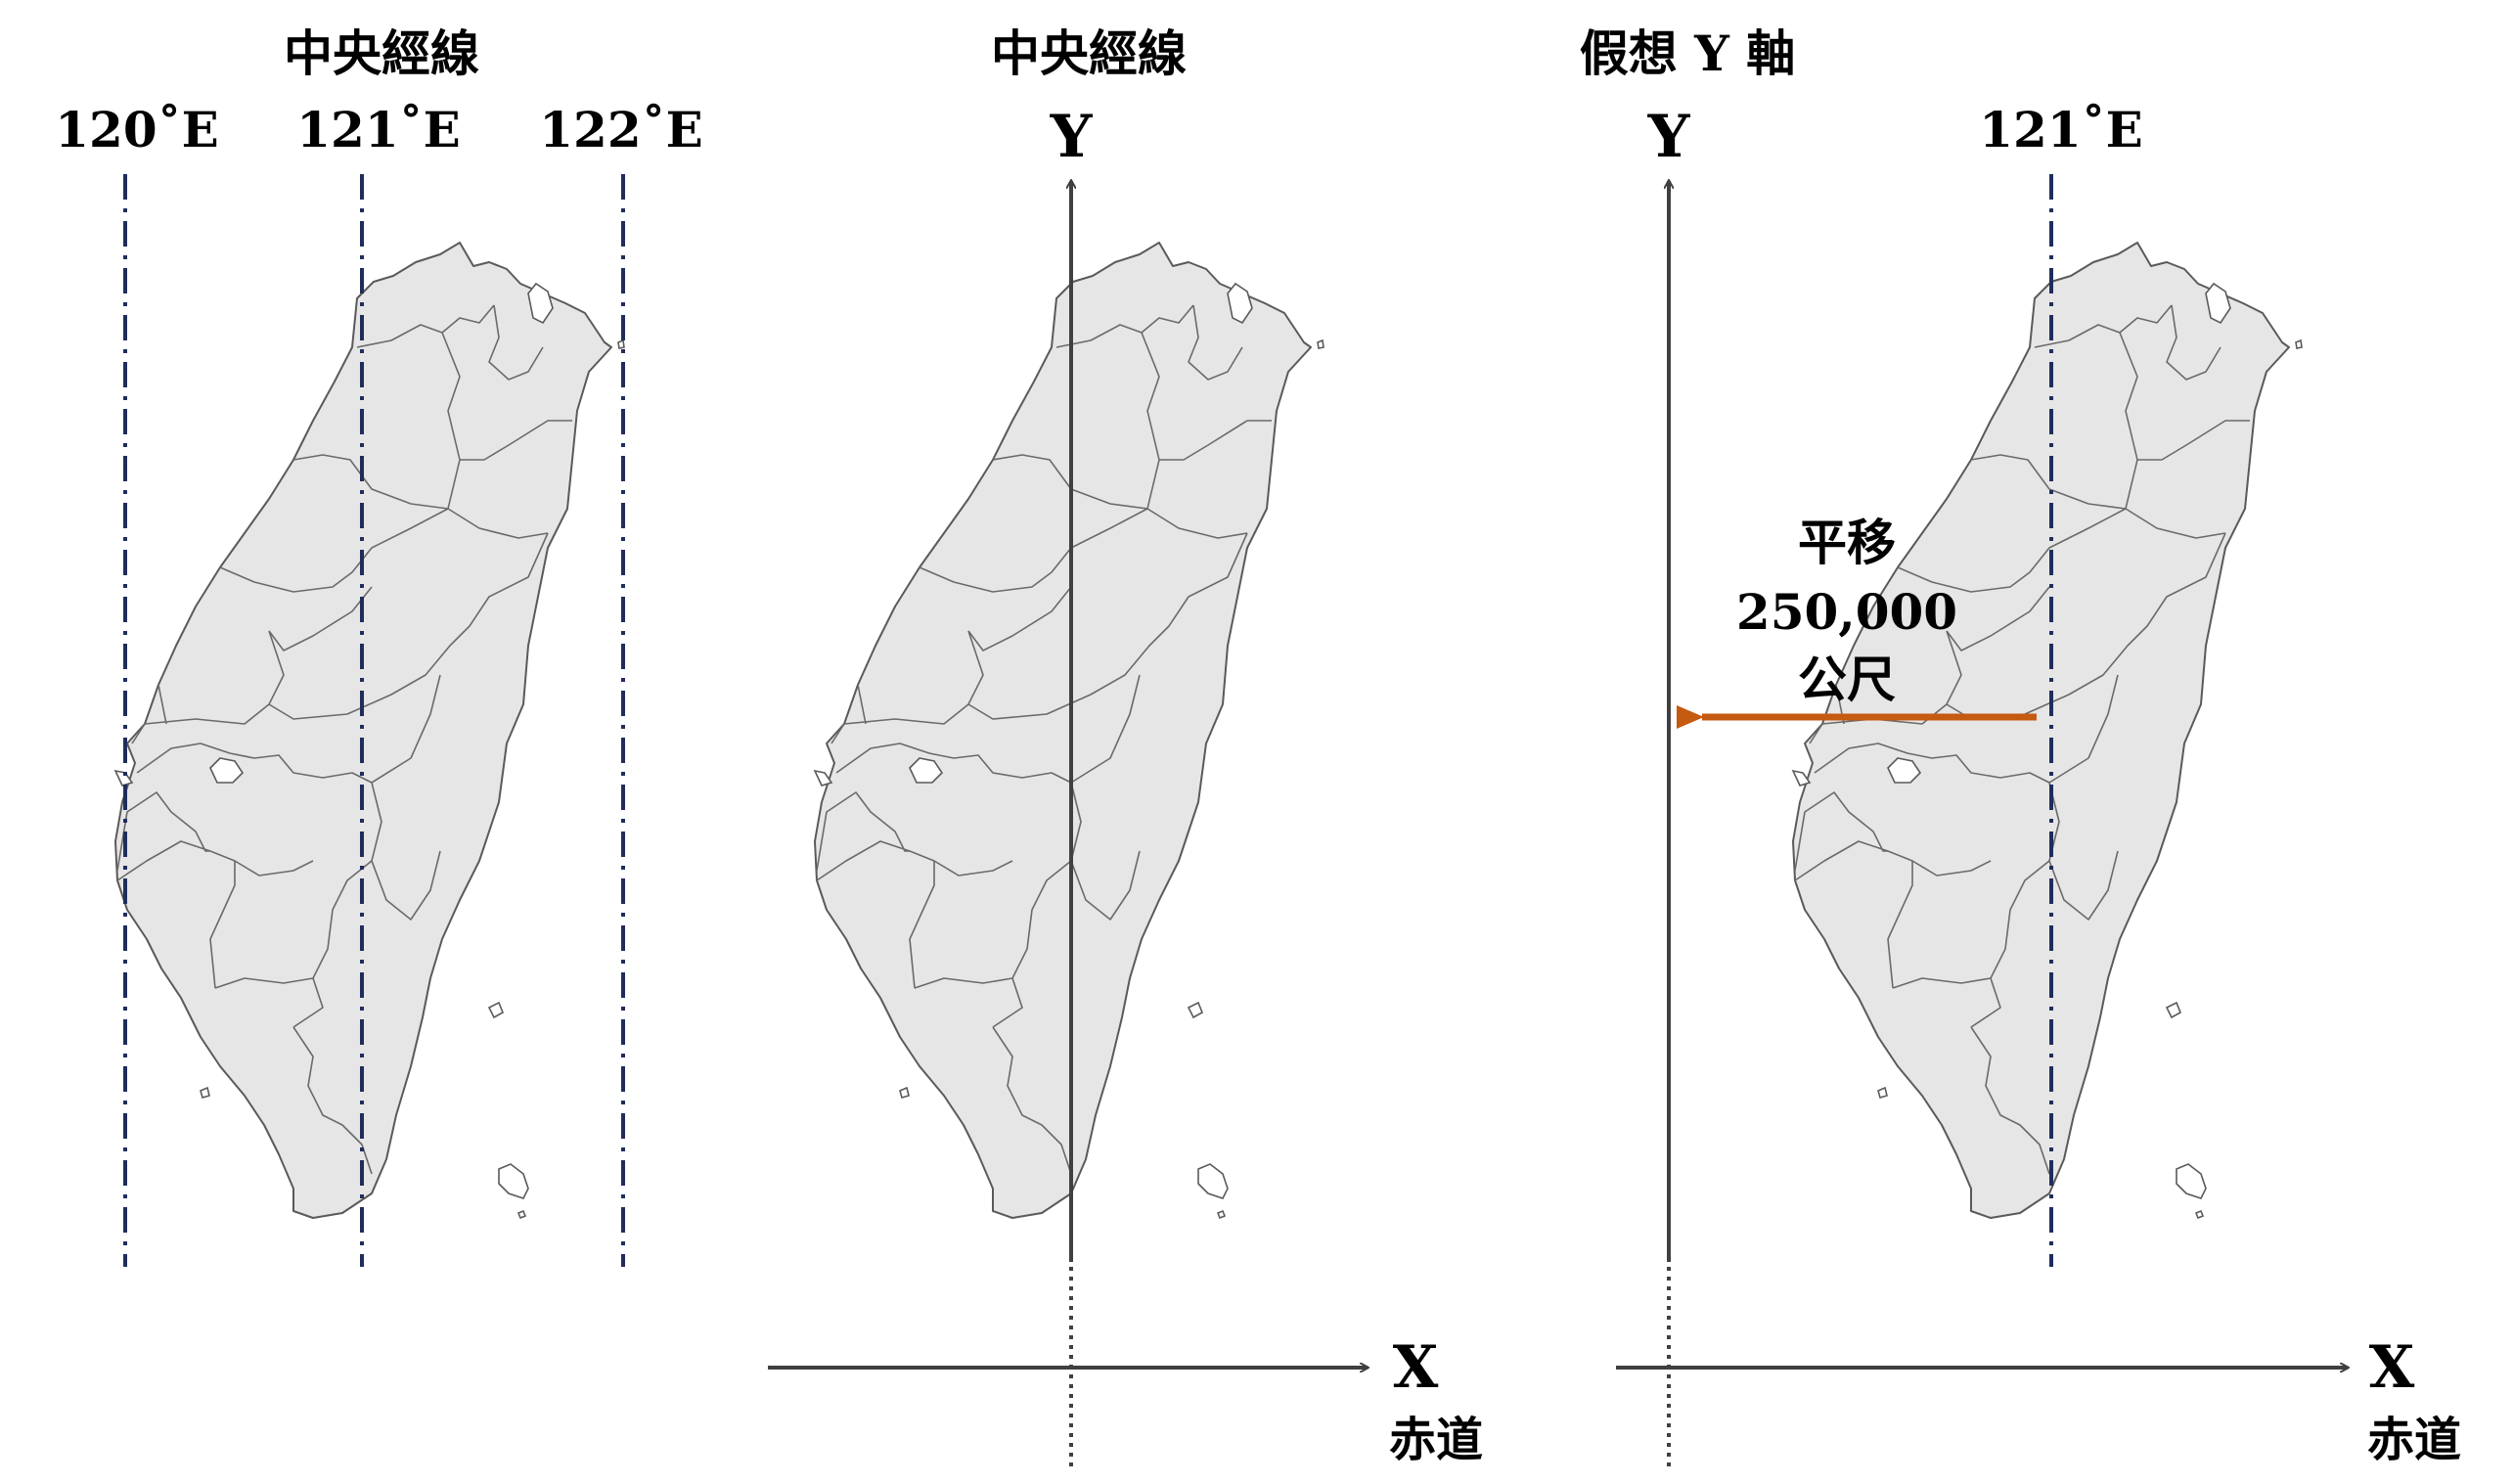 This screenshot has height=1484, width=2513. I want to click on panel1-title: 中央經線, so click(382, 53).